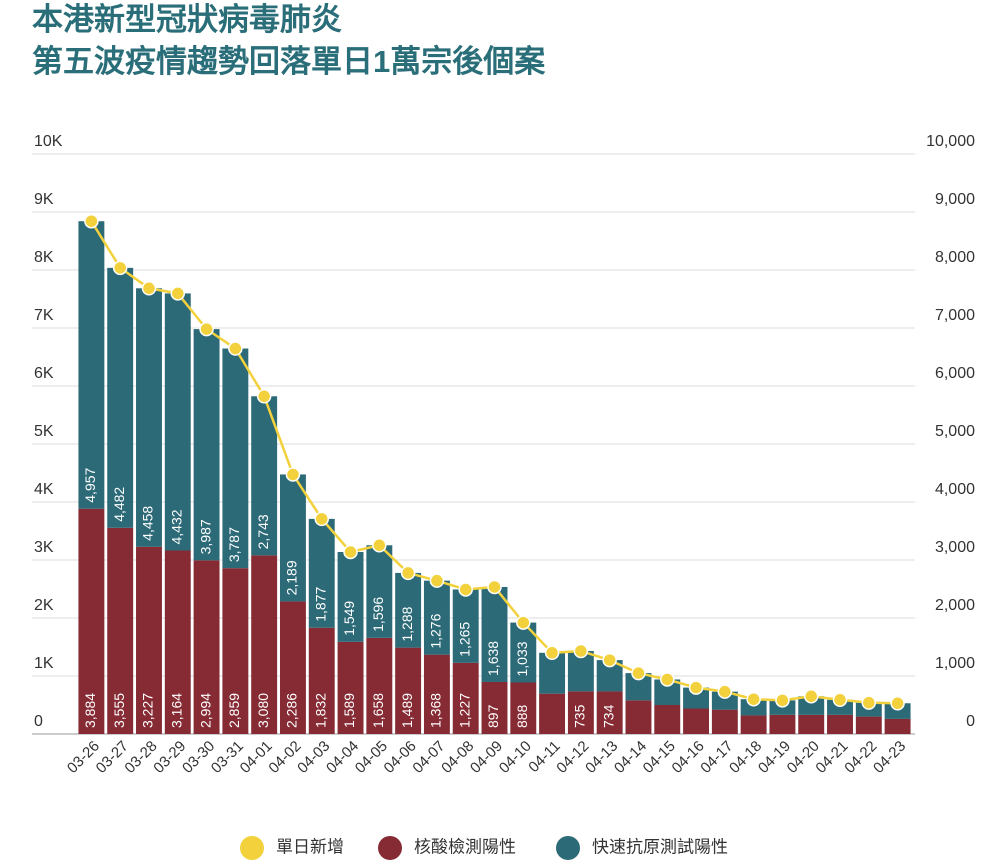 This screenshot has height=863, width=1000. I want to click on y2-tick-label: 9,000, so click(955, 199).